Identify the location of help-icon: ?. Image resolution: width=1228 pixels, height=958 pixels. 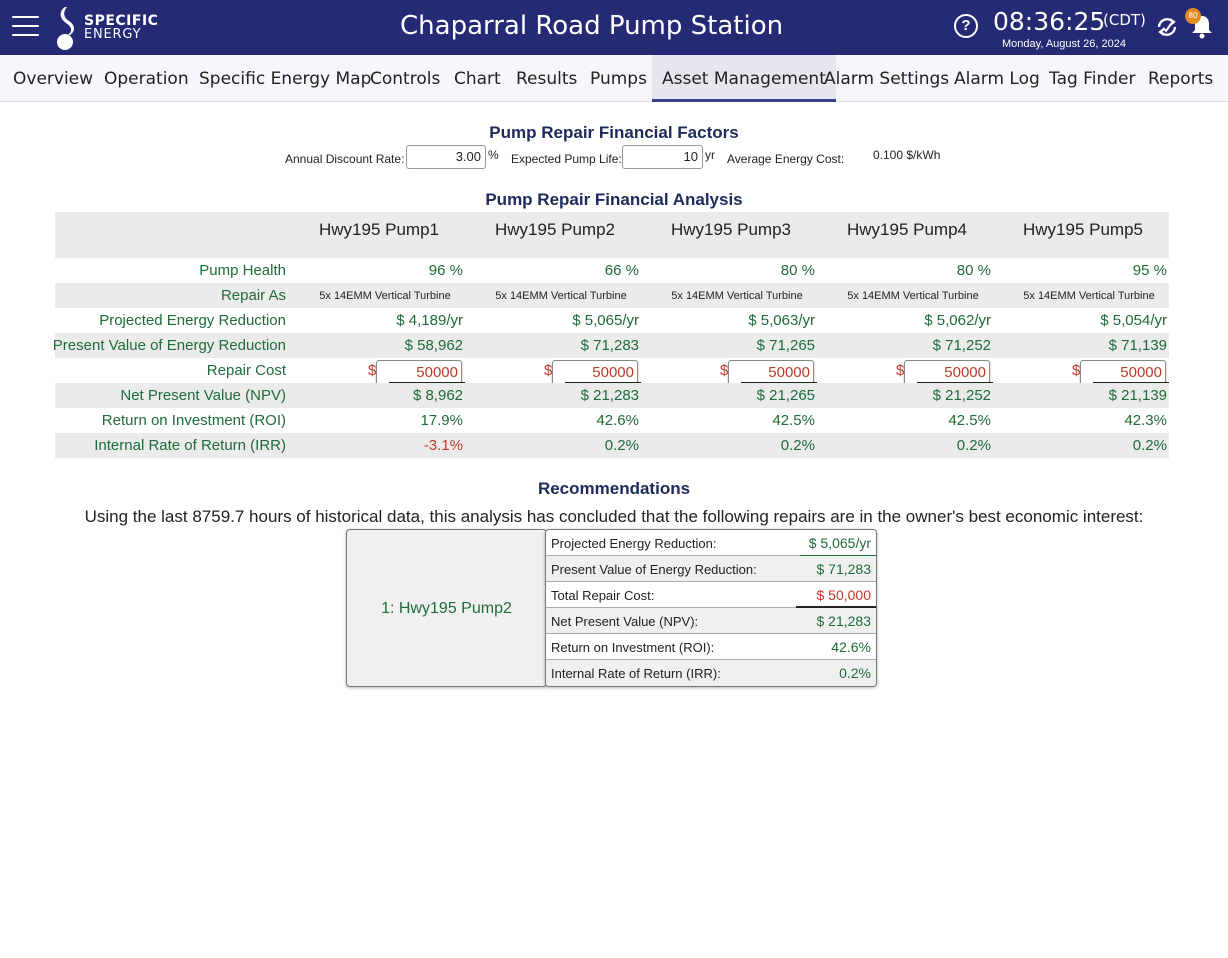
(966, 26).